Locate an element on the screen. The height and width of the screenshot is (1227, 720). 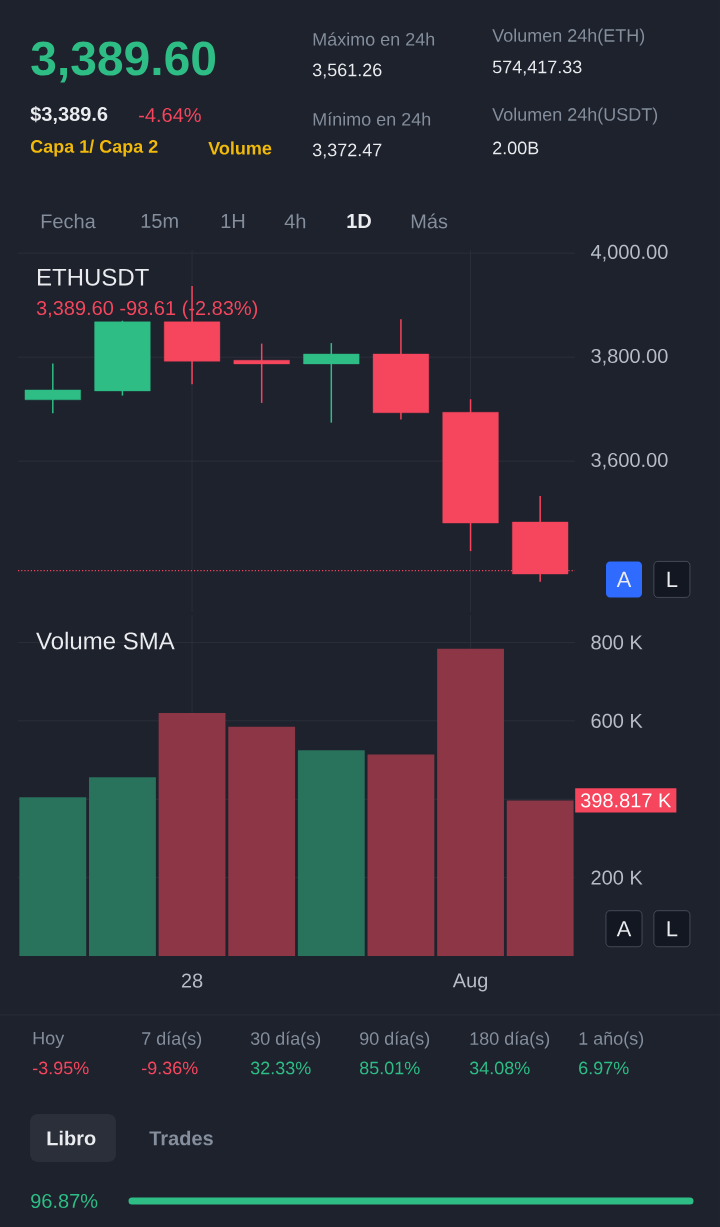
y-tick-label: 200 K is located at coordinates (617, 877).